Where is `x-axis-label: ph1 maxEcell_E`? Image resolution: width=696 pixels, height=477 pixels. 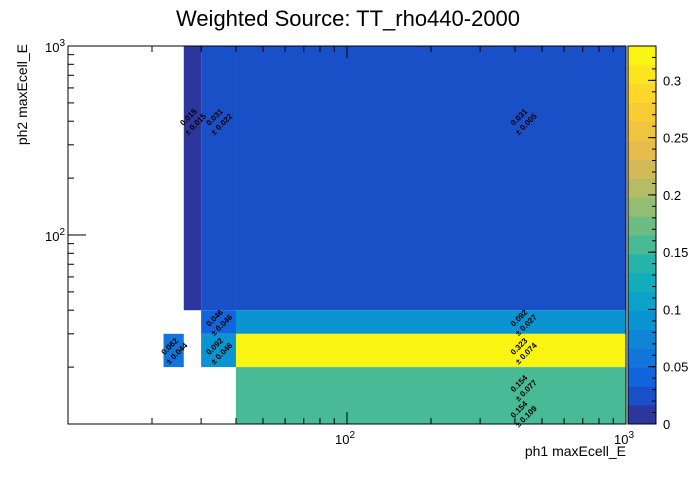
x-axis-label: ph1 maxEcell_E is located at coordinates (575, 451).